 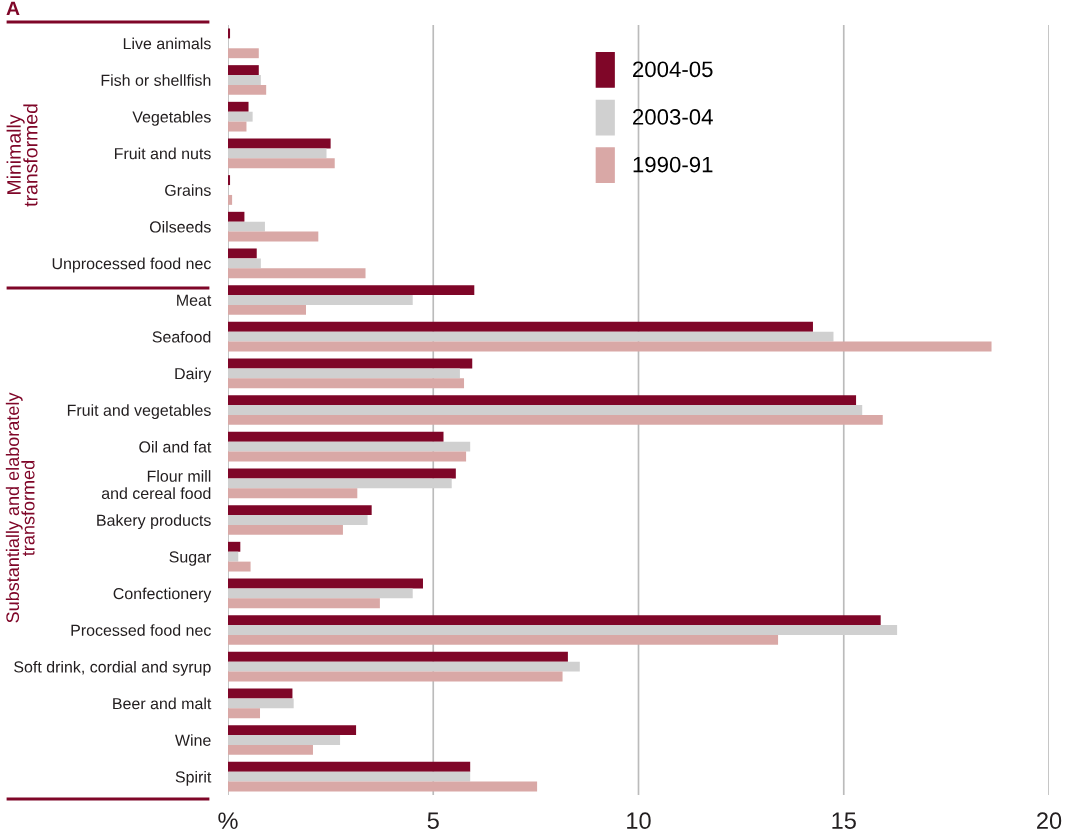 I want to click on y-tick-label: Dairy, so click(x=193, y=375).